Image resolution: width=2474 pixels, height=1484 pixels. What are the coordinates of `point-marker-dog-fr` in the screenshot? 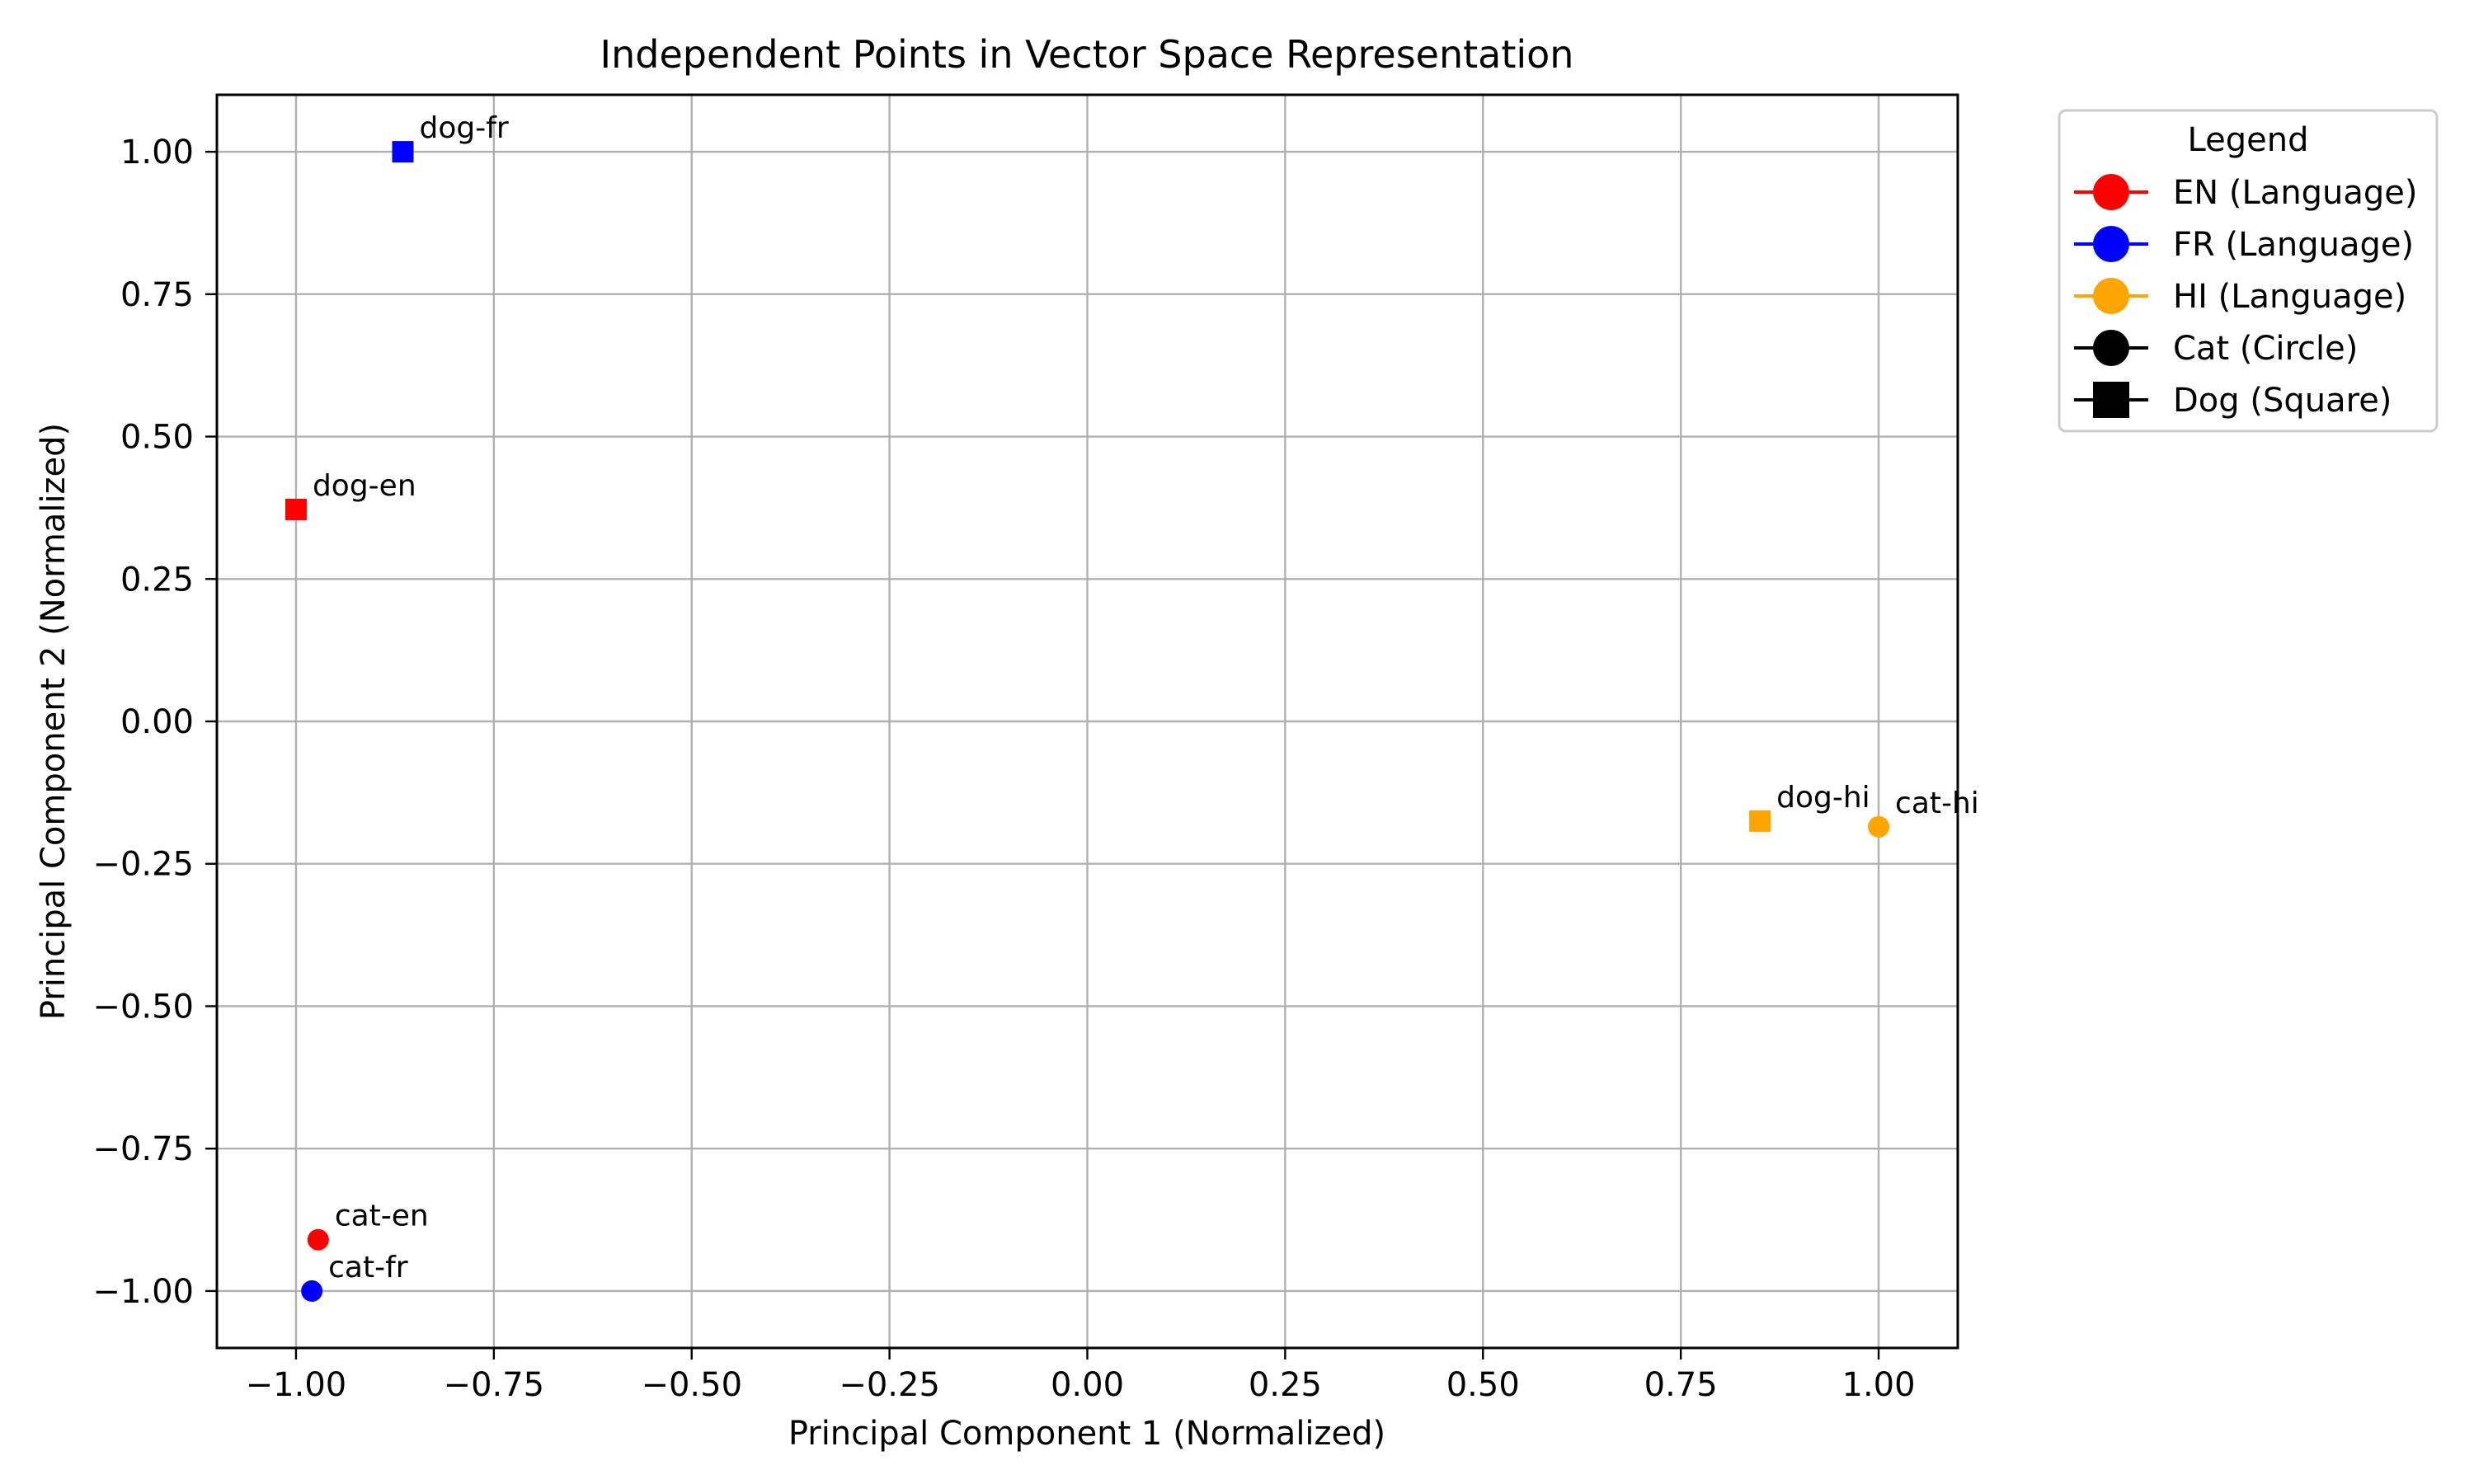 It's located at (403, 152).